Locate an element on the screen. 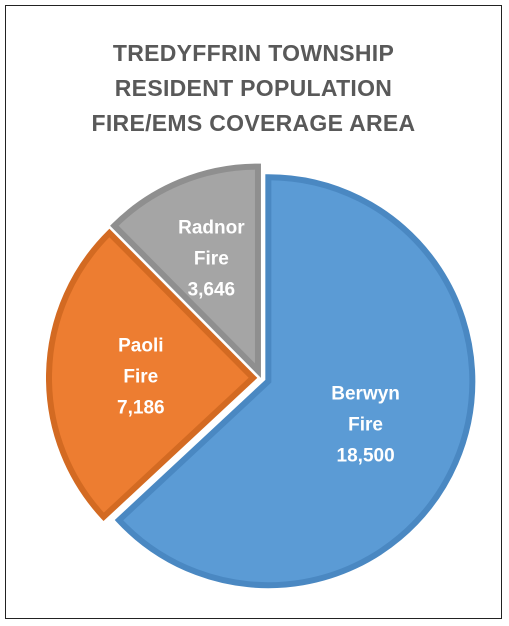 The width and height of the screenshot is (509, 626). chart-title-line-1: TREDYFFRIN TOWNSHIP is located at coordinates (253, 53).